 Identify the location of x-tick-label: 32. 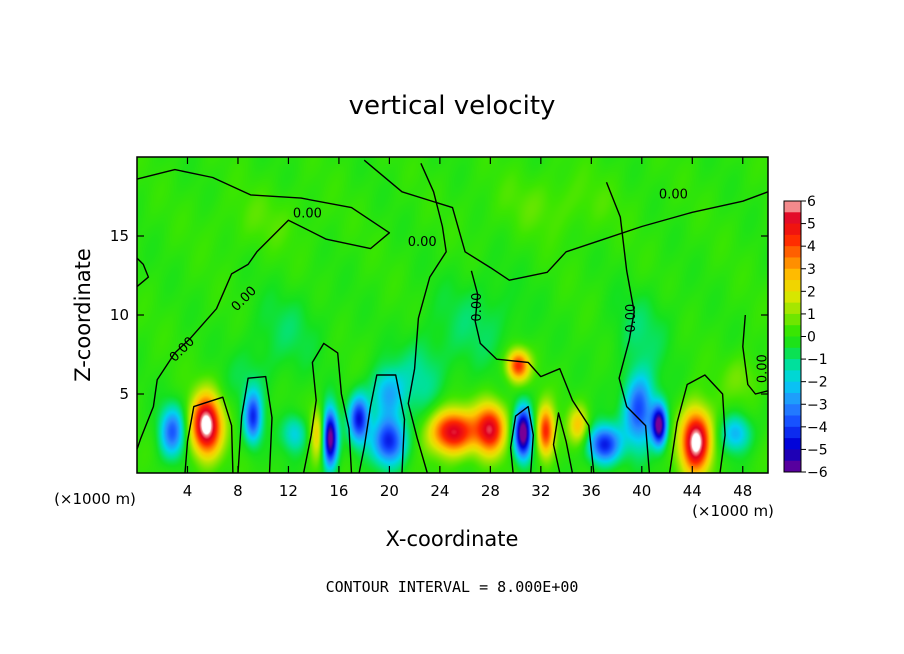
(540, 491).